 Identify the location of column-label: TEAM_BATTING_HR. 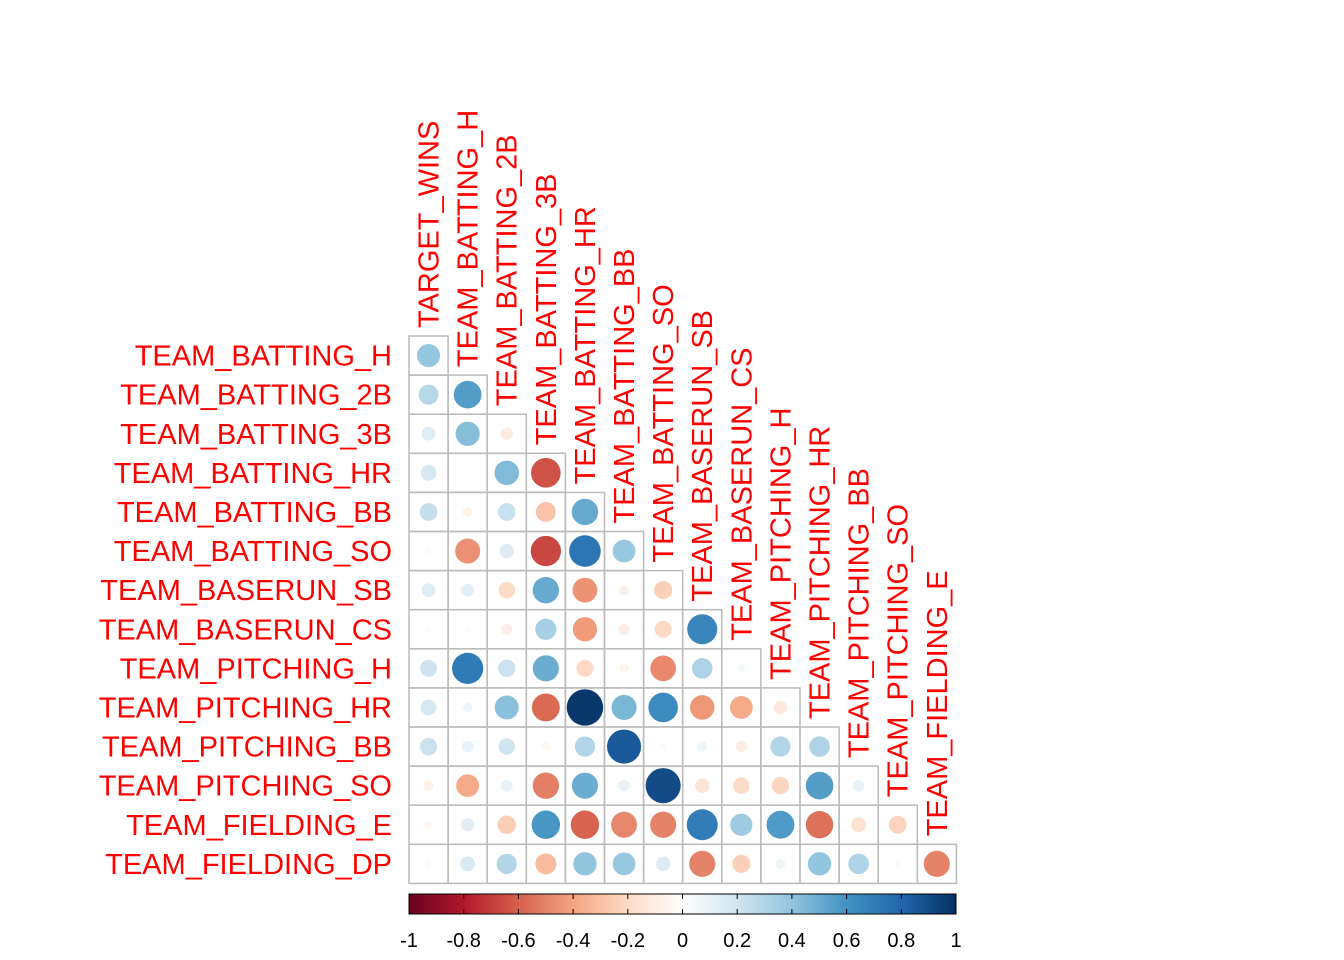
(586, 345).